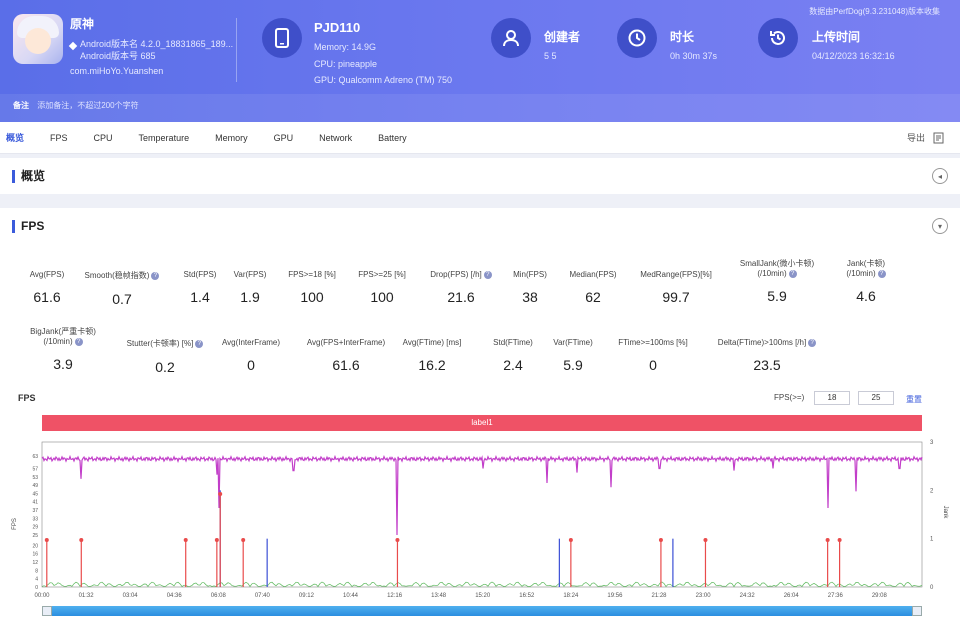 This screenshot has height=620, width=960. I want to click on y-tick-label: 33, so click(35, 519).